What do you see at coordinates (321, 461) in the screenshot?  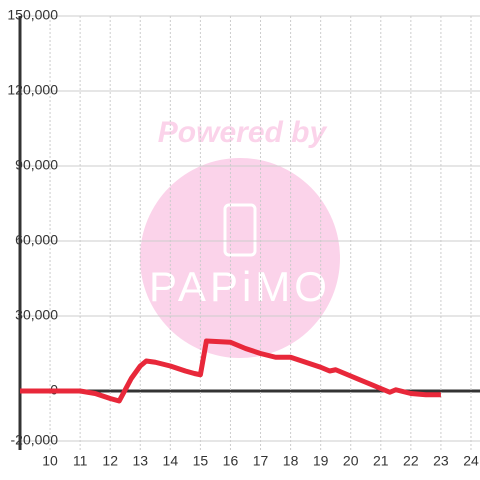 I see `x-tick-label: 19` at bounding box center [321, 461].